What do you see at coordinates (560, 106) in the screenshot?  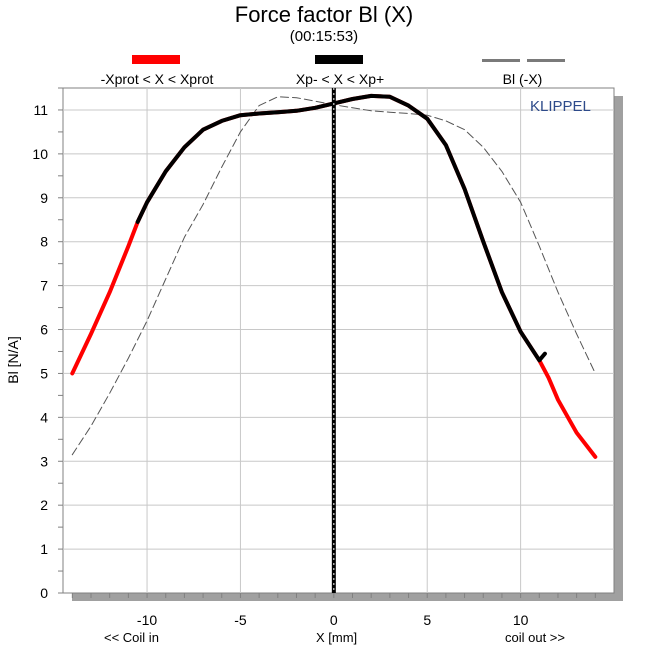 I see `klippel-watermark: KLIPPEL` at bounding box center [560, 106].